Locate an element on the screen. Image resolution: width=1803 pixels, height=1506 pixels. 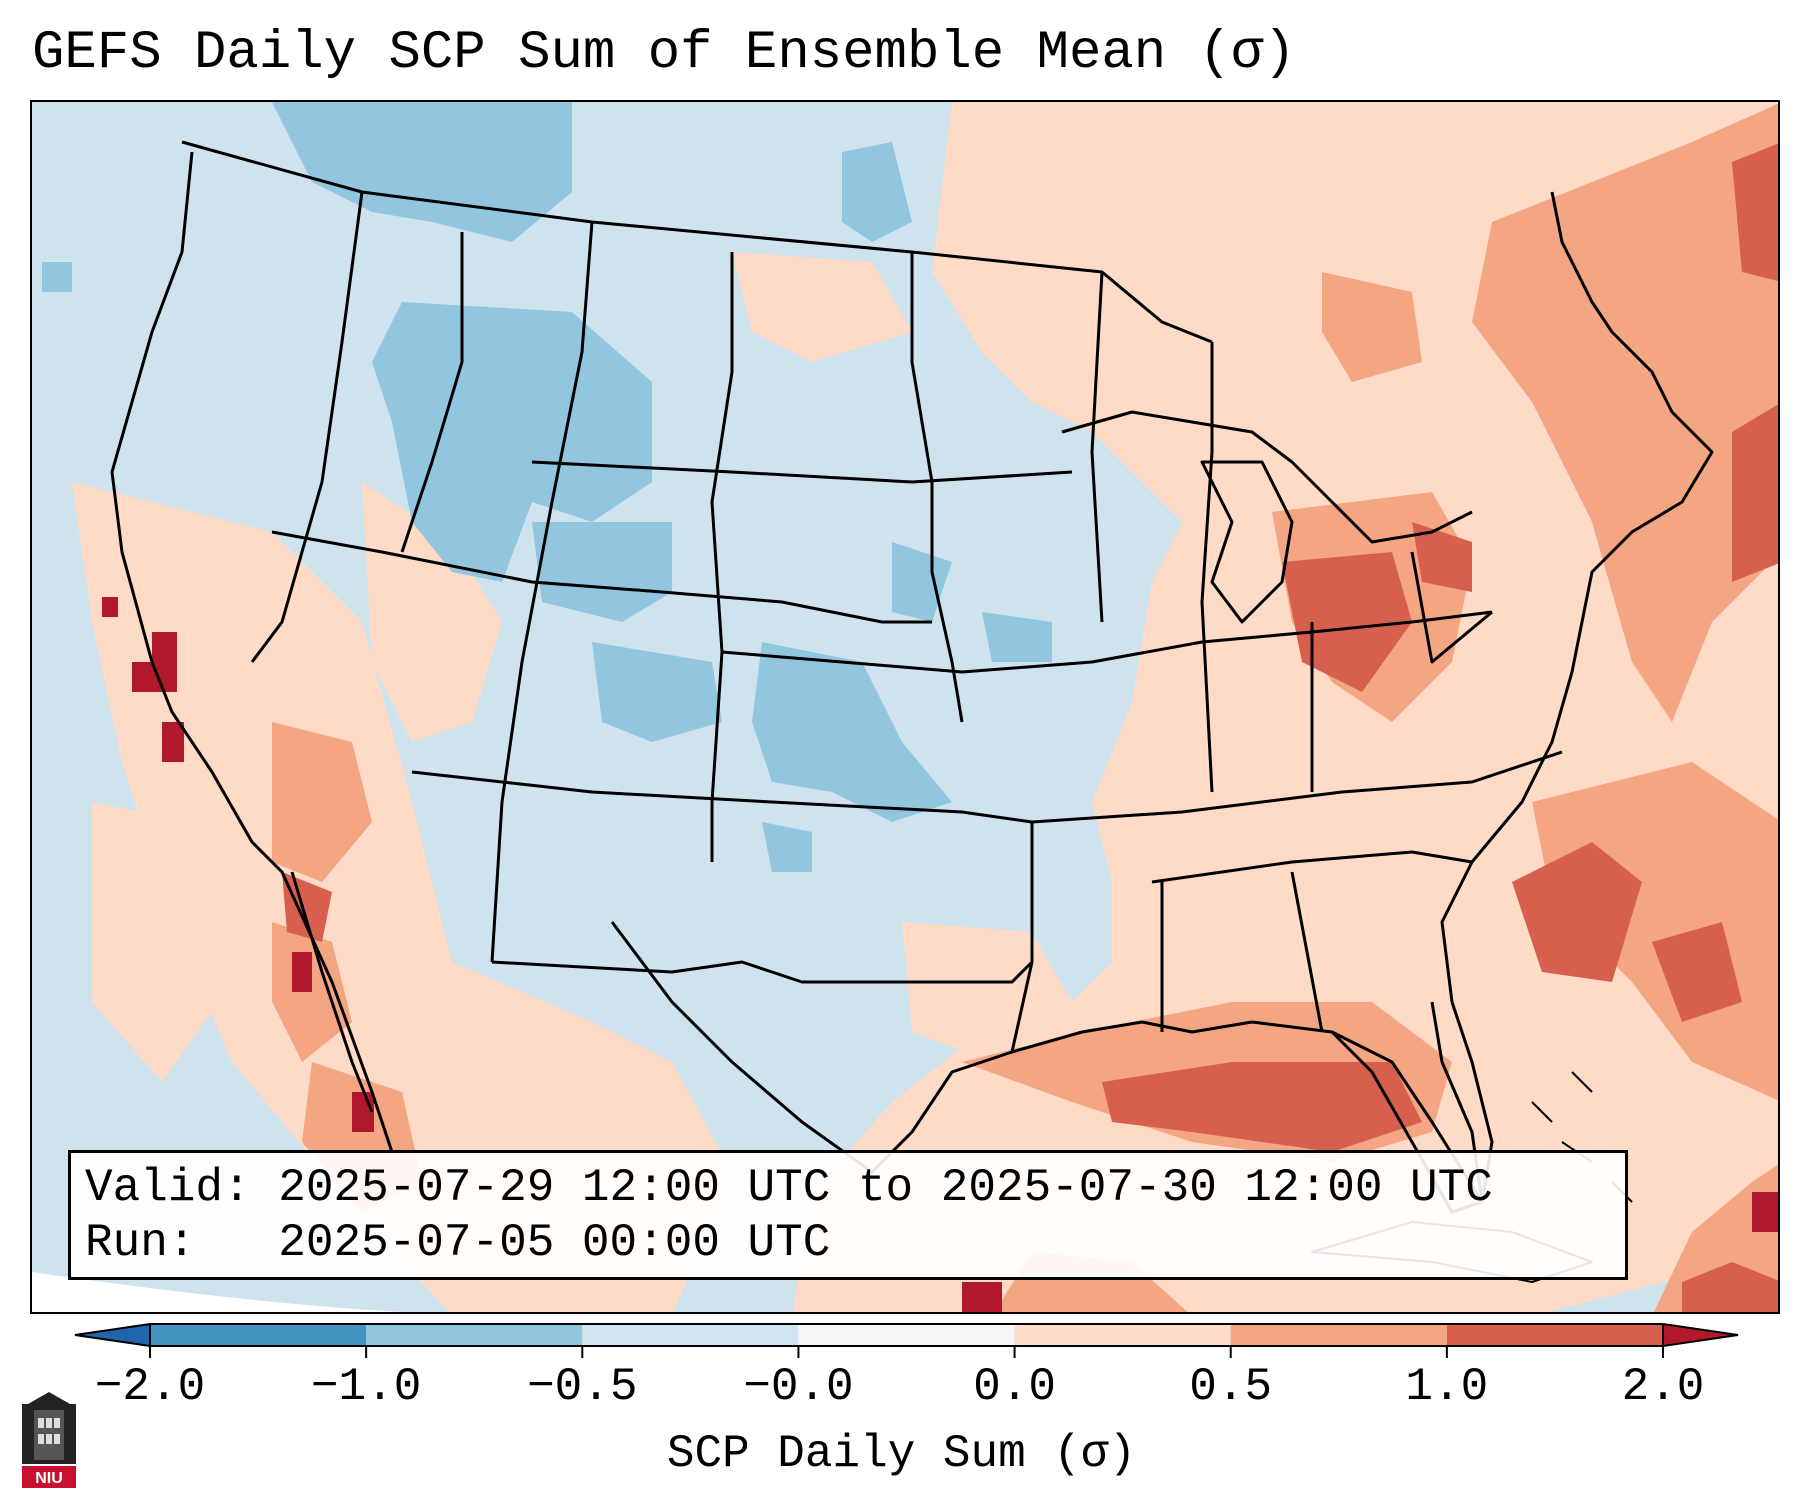
niu-logo-icon: NIU is located at coordinates (49, 1440).